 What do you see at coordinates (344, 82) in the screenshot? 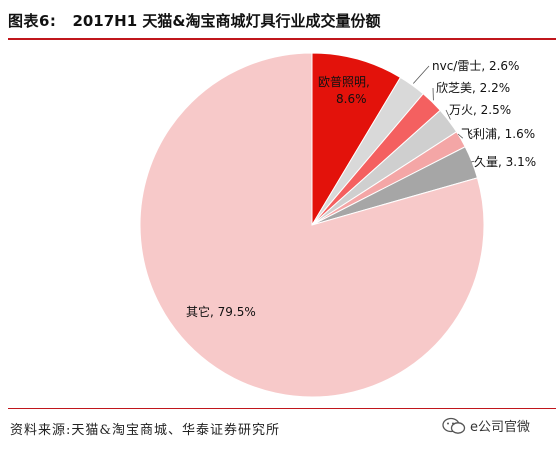
I see `slice-label-1: 欧普照明,` at bounding box center [344, 82].